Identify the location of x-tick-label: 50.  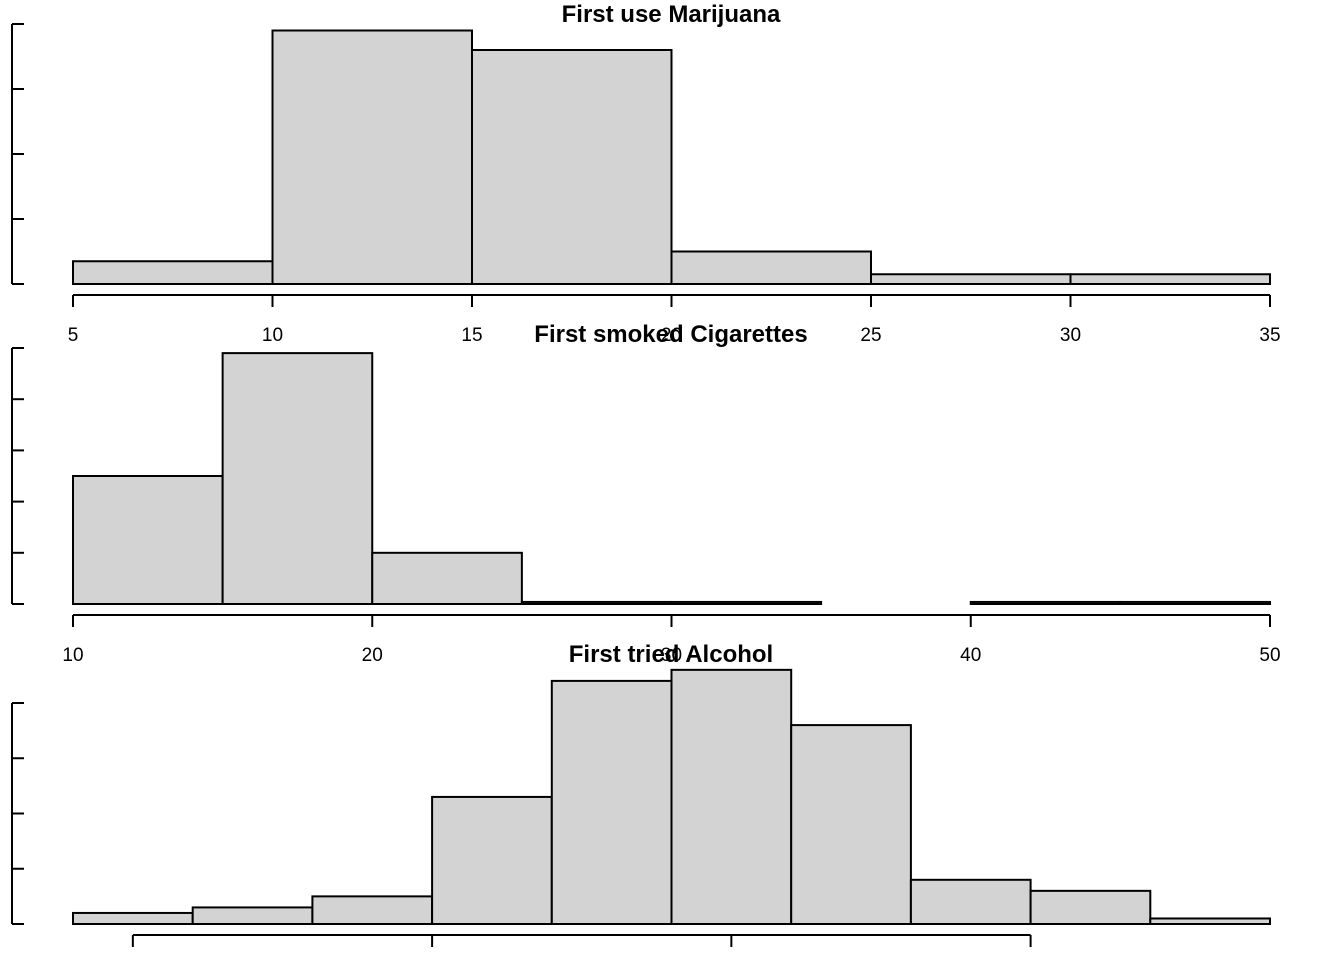
(1269, 655).